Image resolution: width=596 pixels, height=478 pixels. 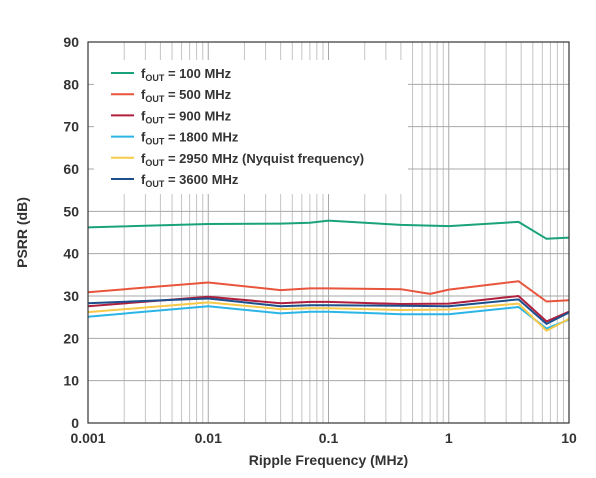 What do you see at coordinates (186, 95) in the screenshot?
I see `legend-label: fOUT = 500 MHz` at bounding box center [186, 95].